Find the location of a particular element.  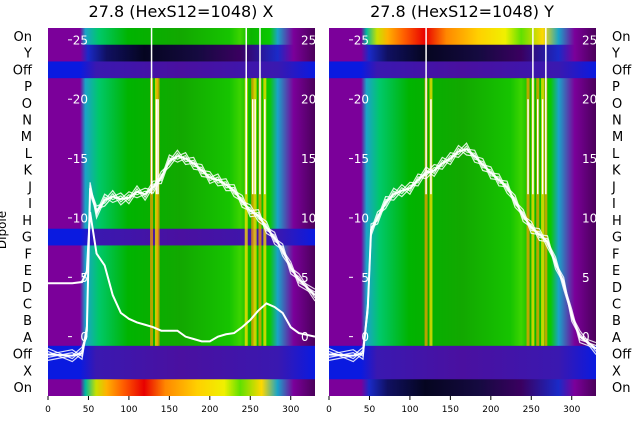

row-label: L is located at coordinates (616, 154).